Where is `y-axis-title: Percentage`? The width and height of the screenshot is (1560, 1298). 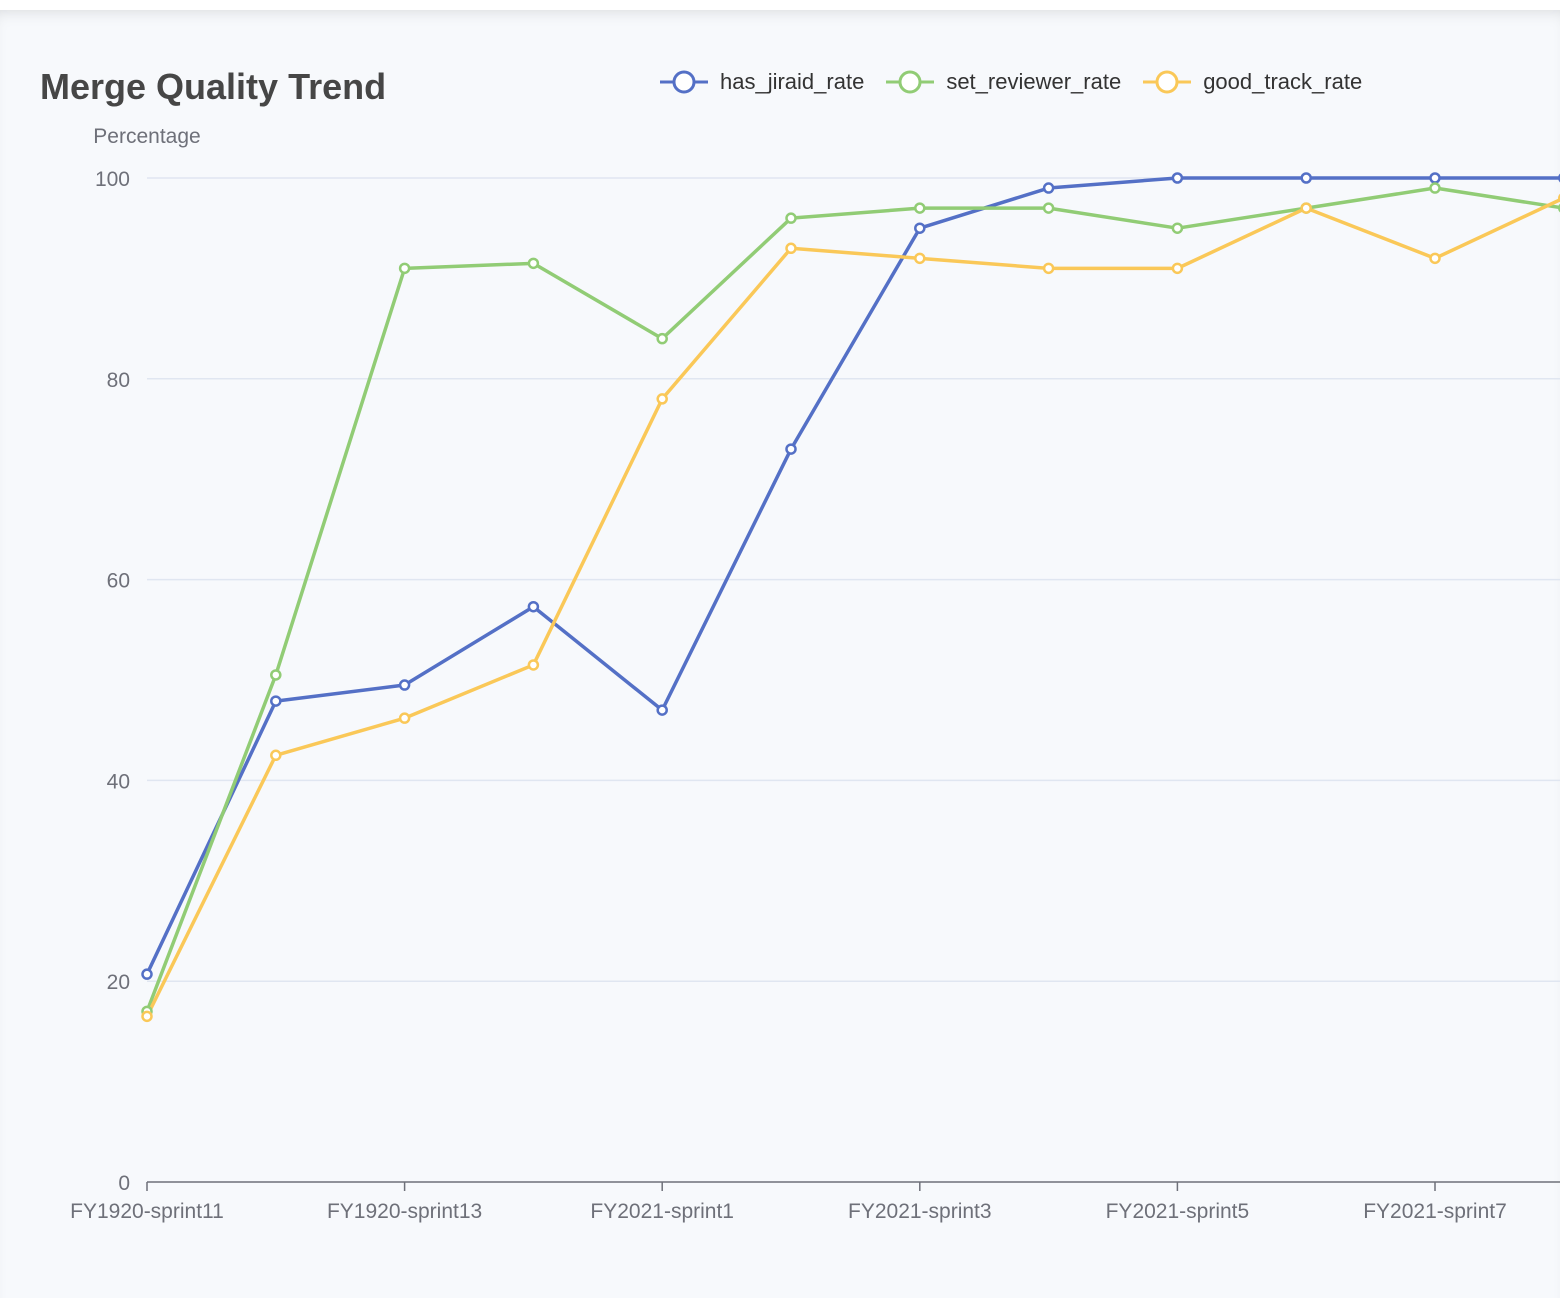
y-axis-title: Percentage is located at coordinates (146, 136).